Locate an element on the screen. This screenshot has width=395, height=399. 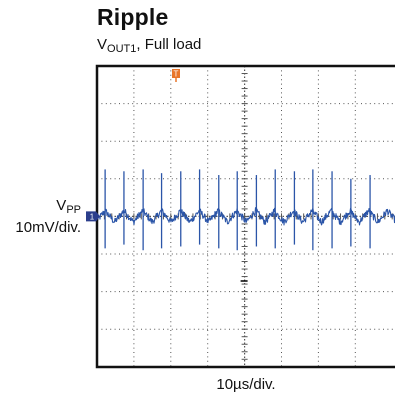
channel-1-marker: 1 is located at coordinates (93, 216).